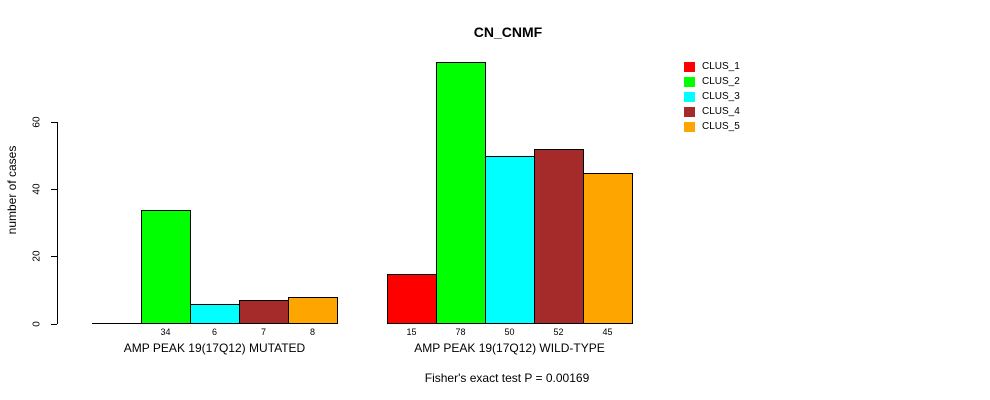 The height and width of the screenshot is (400, 990). What do you see at coordinates (57, 223) in the screenshot?
I see `y-axis-line` at bounding box center [57, 223].